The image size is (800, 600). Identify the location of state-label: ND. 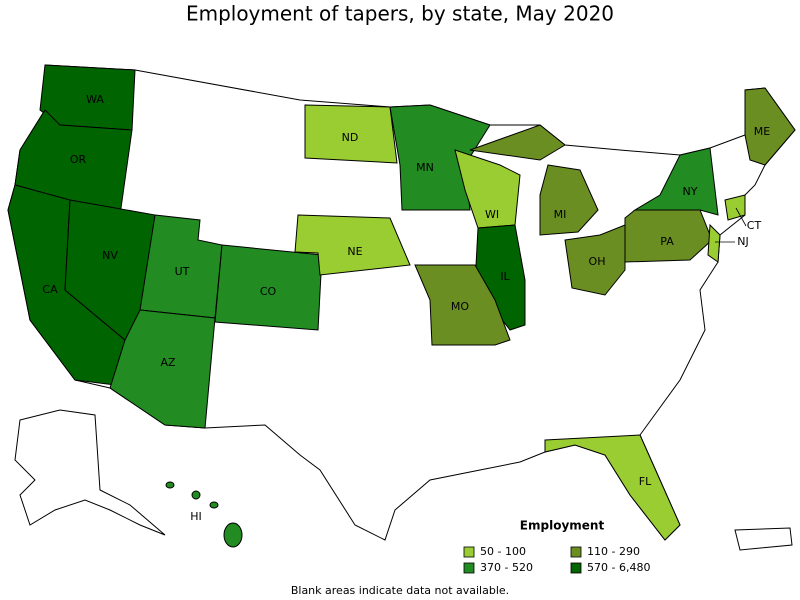
(350, 137).